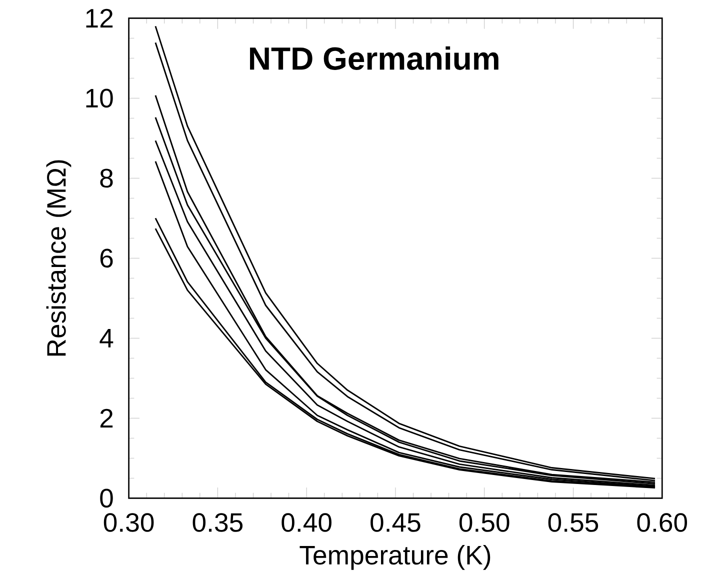 This screenshot has height=587, width=715. Describe the element at coordinates (484, 522) in the screenshot. I see `x-tick-label: 0.50` at that location.